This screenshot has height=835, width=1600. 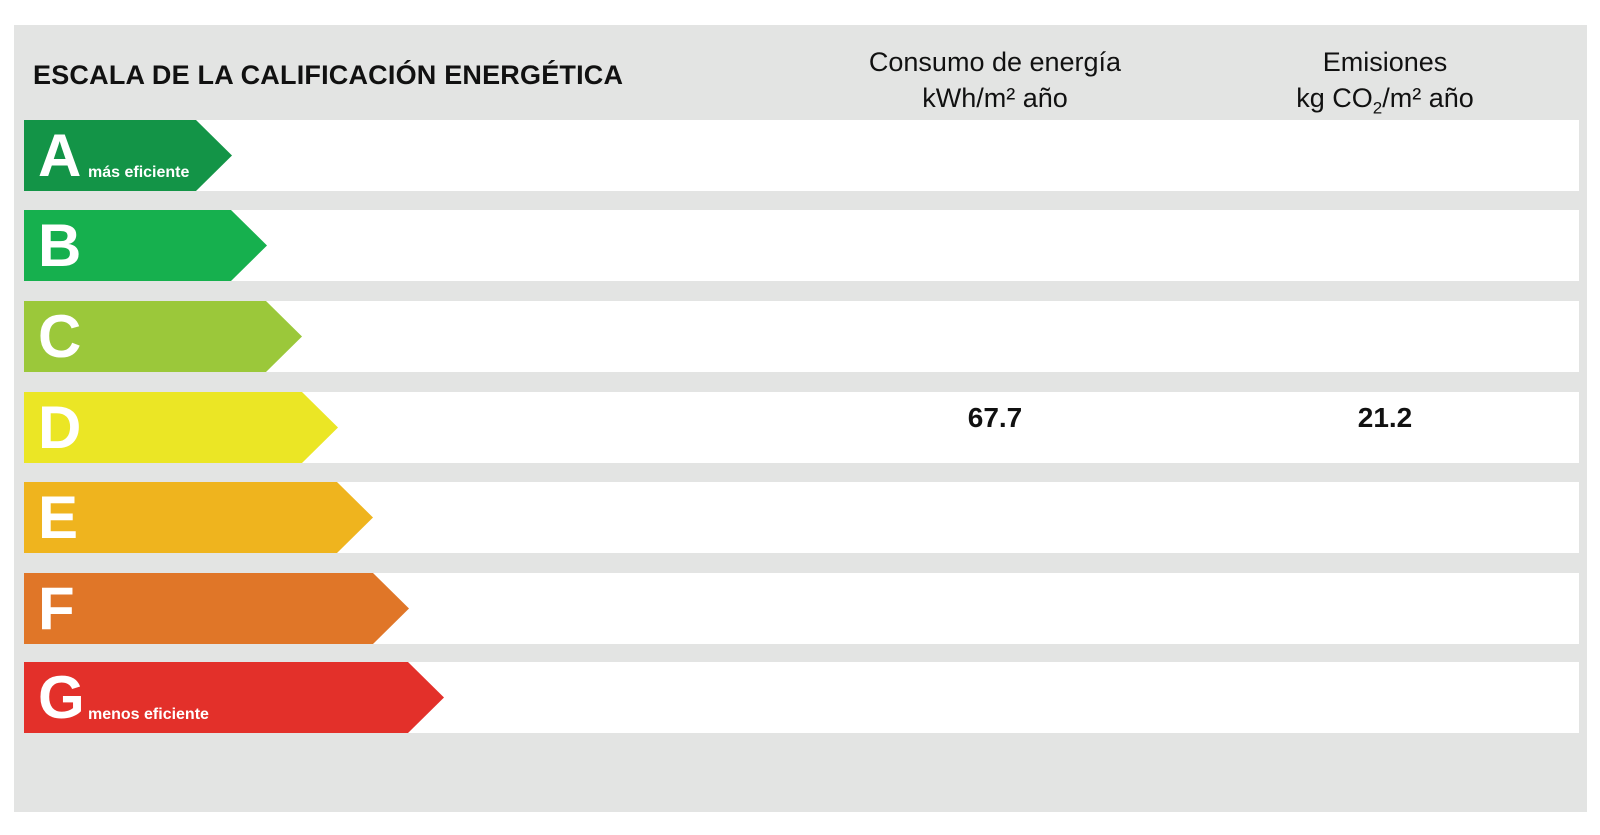 I want to click on rating-sublabel: más eficiente, so click(x=139, y=172).